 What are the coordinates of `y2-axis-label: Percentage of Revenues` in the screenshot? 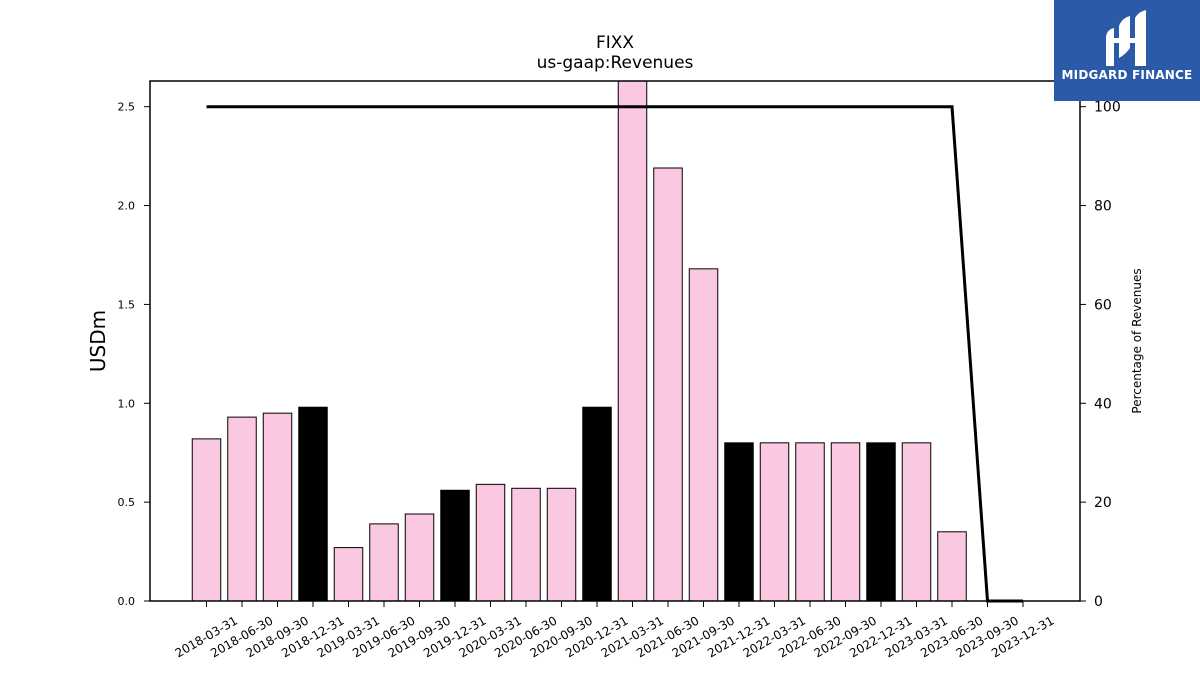 It's located at (1137, 340).